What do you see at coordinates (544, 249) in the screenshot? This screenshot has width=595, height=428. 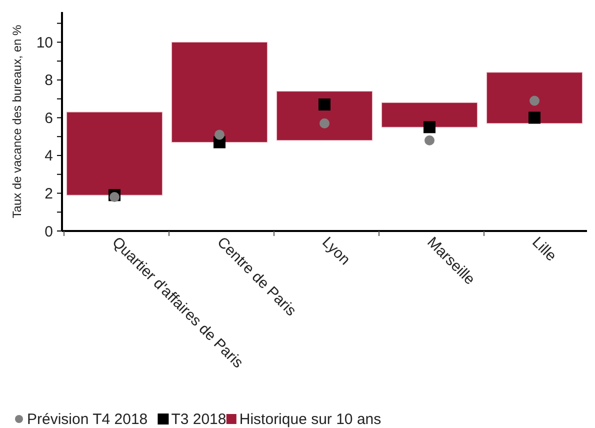 I see `x-tick-label: Lille` at bounding box center [544, 249].